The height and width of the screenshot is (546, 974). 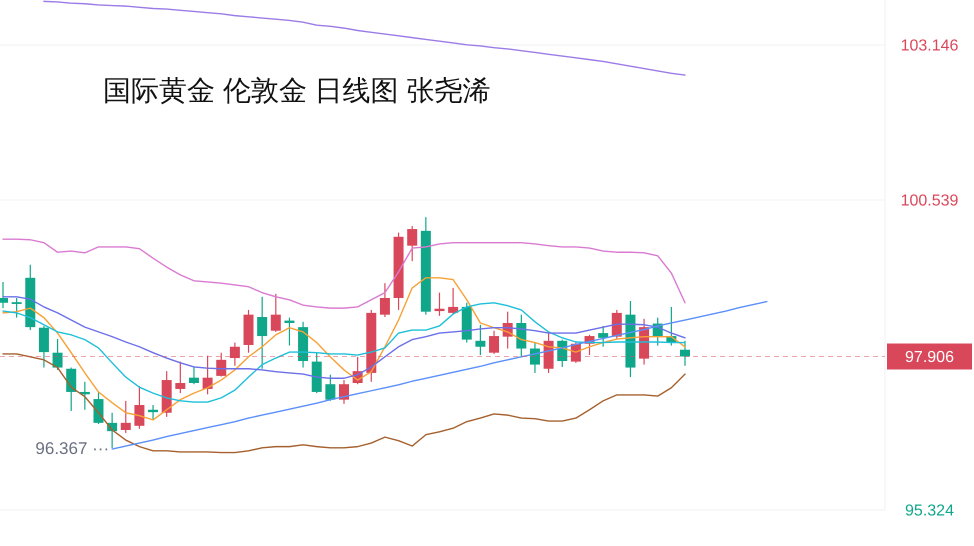 What do you see at coordinates (296, 90) in the screenshot?
I see `text: 国际黄金 伦敦金 日线图 张尧浠` at bounding box center [296, 90].